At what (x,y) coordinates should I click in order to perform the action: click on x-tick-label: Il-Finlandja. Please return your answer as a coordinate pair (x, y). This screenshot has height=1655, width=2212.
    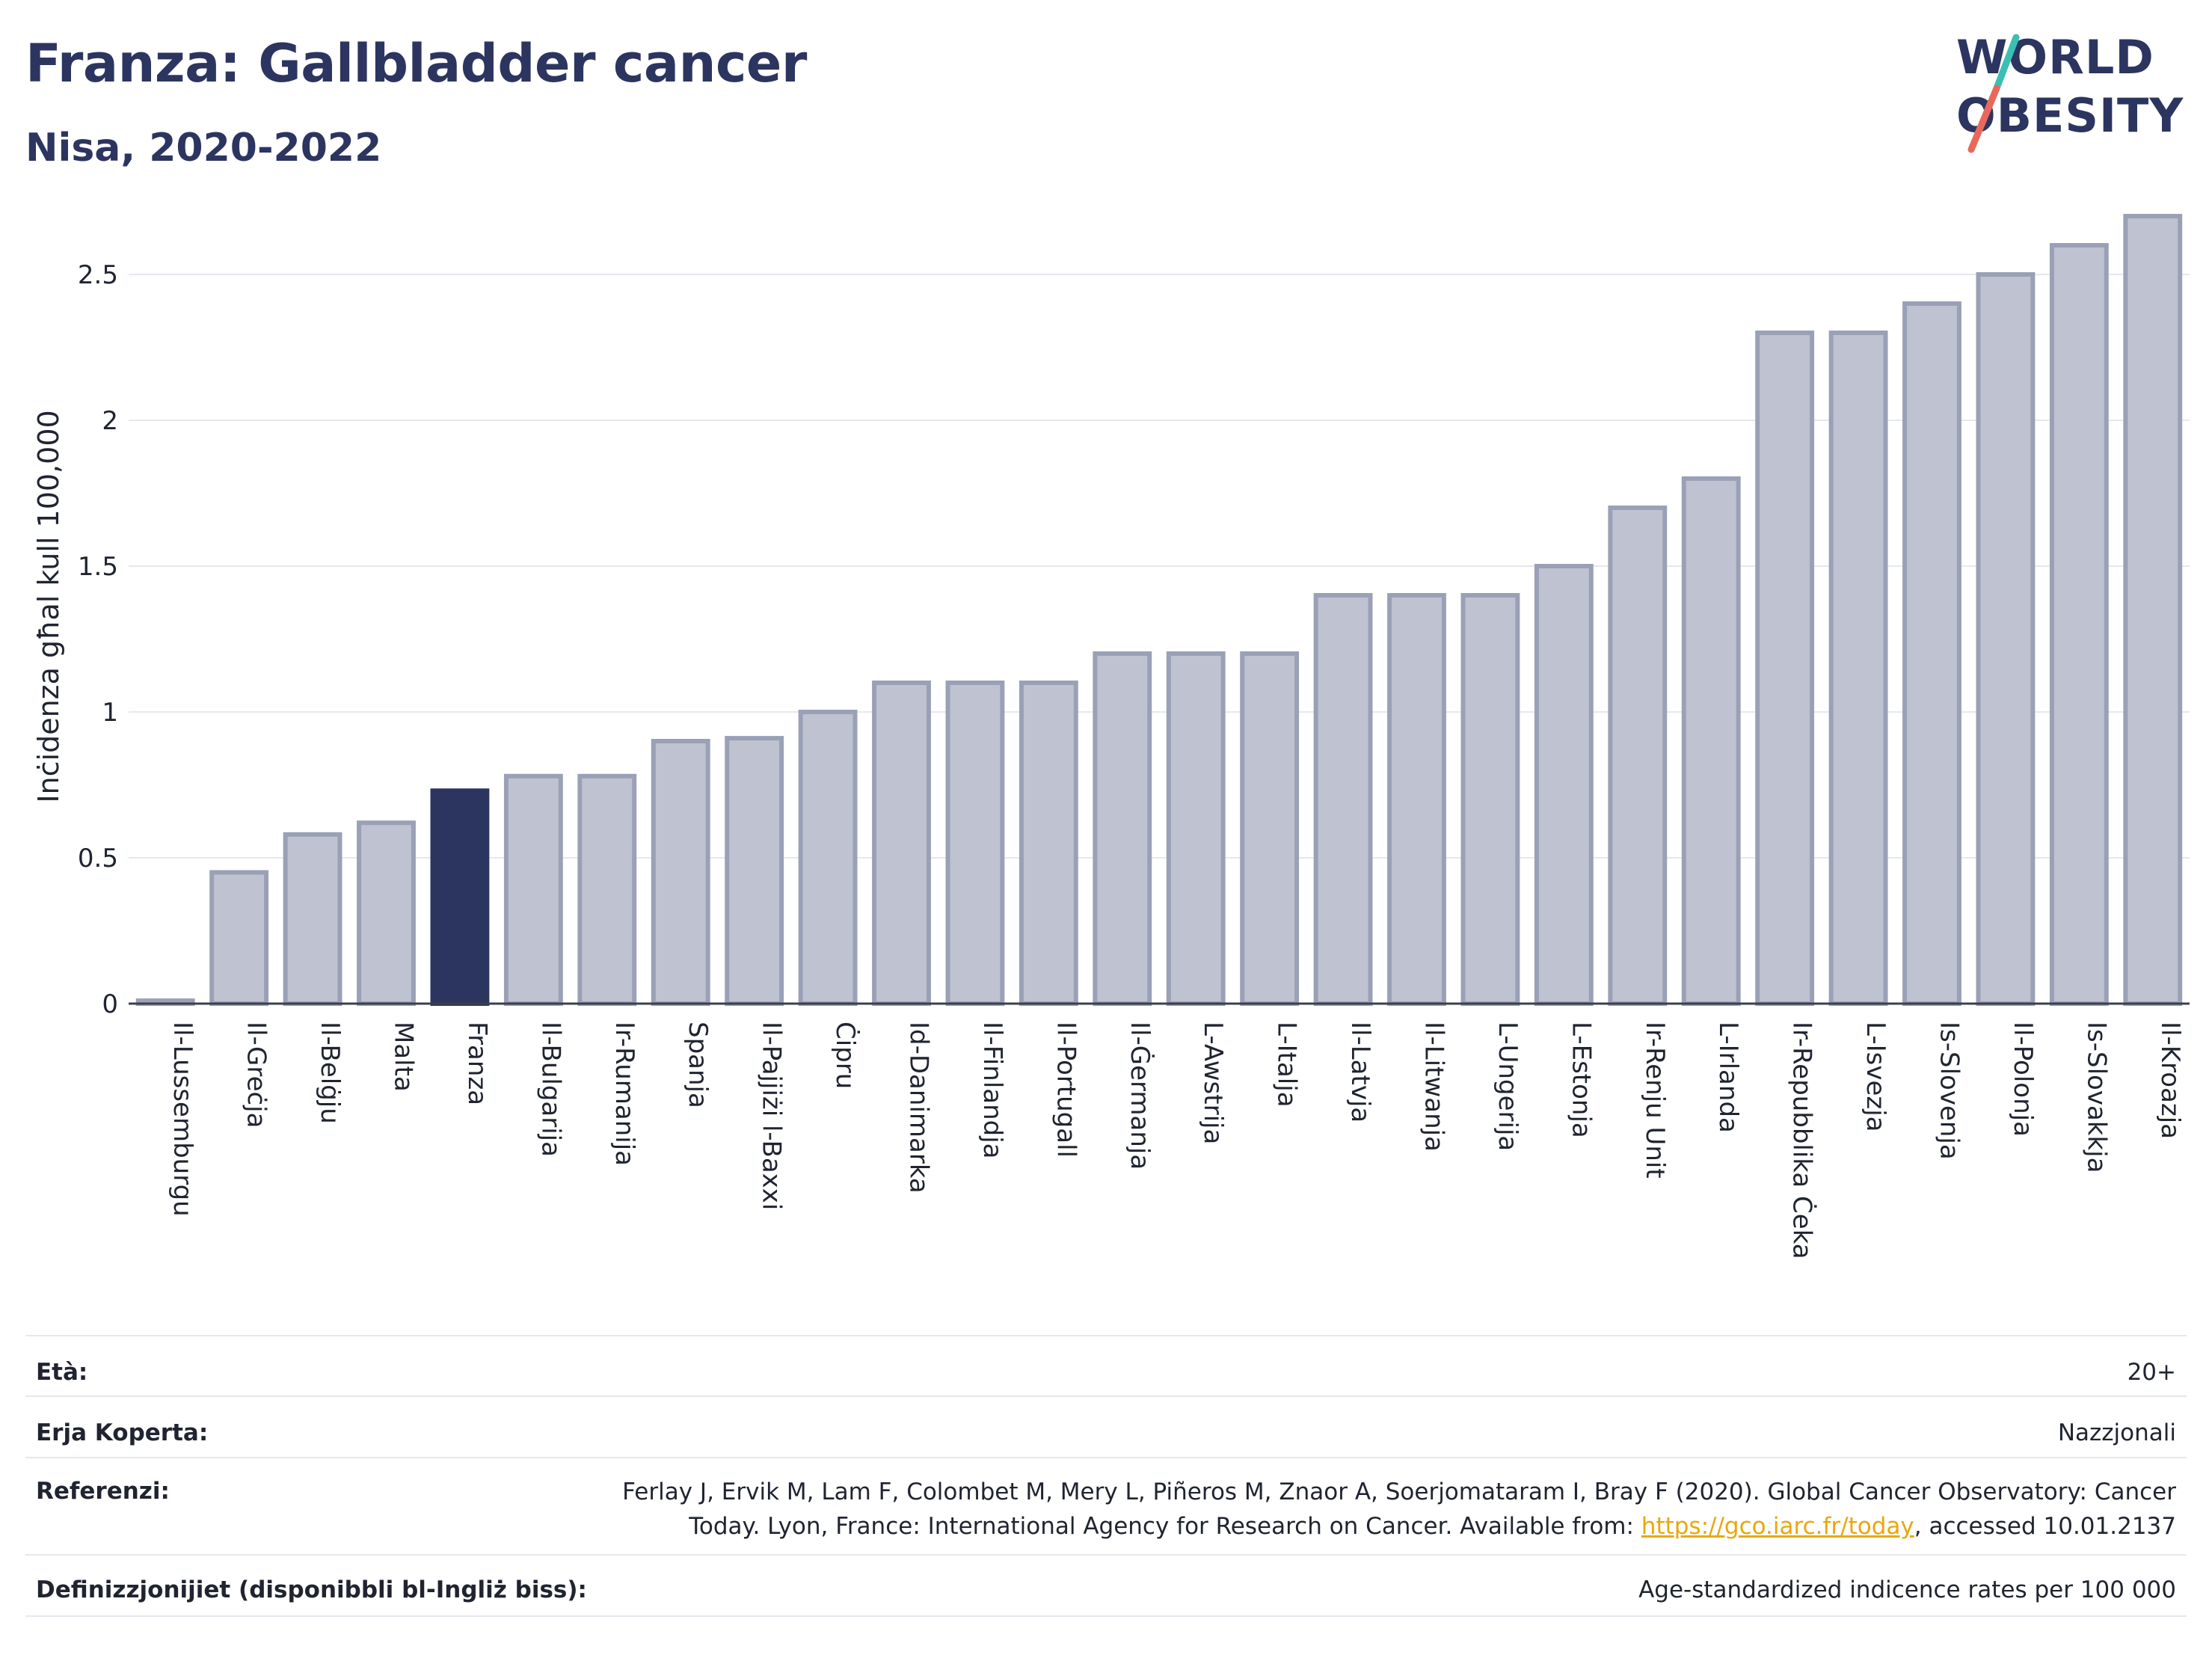
    Looking at the image, I should click on (992, 1090).